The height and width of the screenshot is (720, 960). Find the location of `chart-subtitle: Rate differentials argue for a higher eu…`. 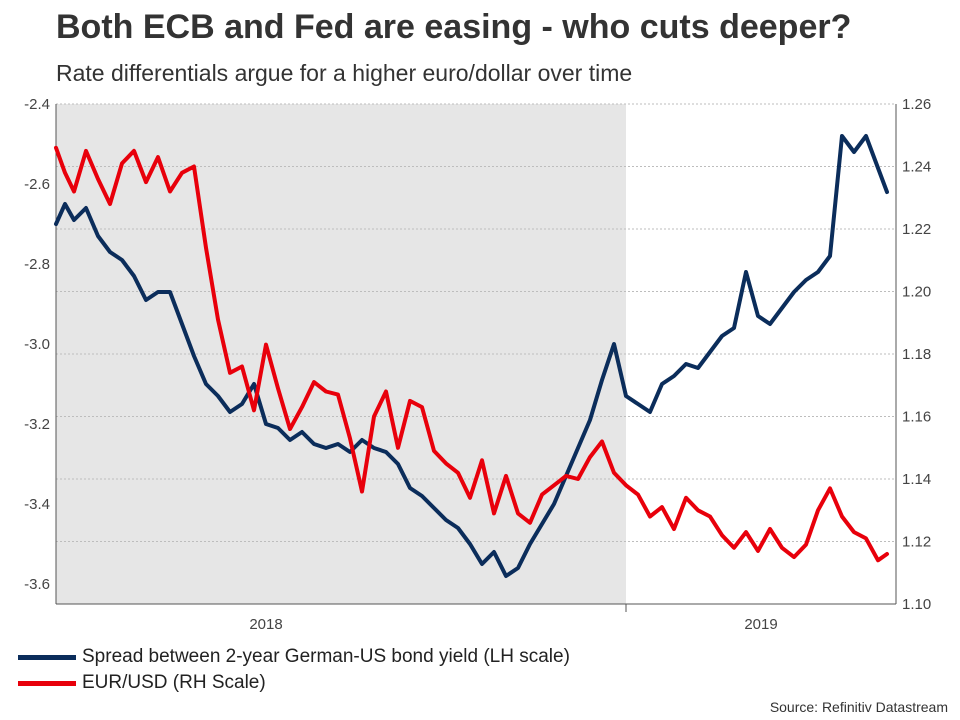

chart-subtitle: Rate differentials argue for a higher eu… is located at coordinates (344, 73).